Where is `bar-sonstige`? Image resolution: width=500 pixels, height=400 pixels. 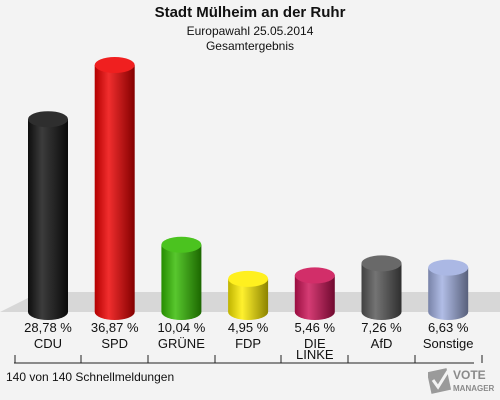 bar-sonstige is located at coordinates (448, 289).